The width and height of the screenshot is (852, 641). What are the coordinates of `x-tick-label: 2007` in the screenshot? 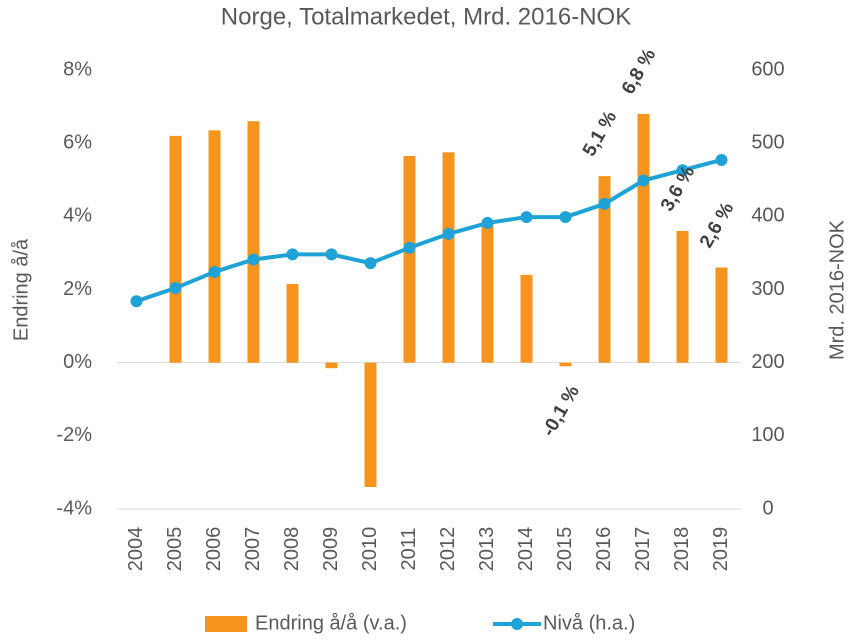 It's located at (253, 549).